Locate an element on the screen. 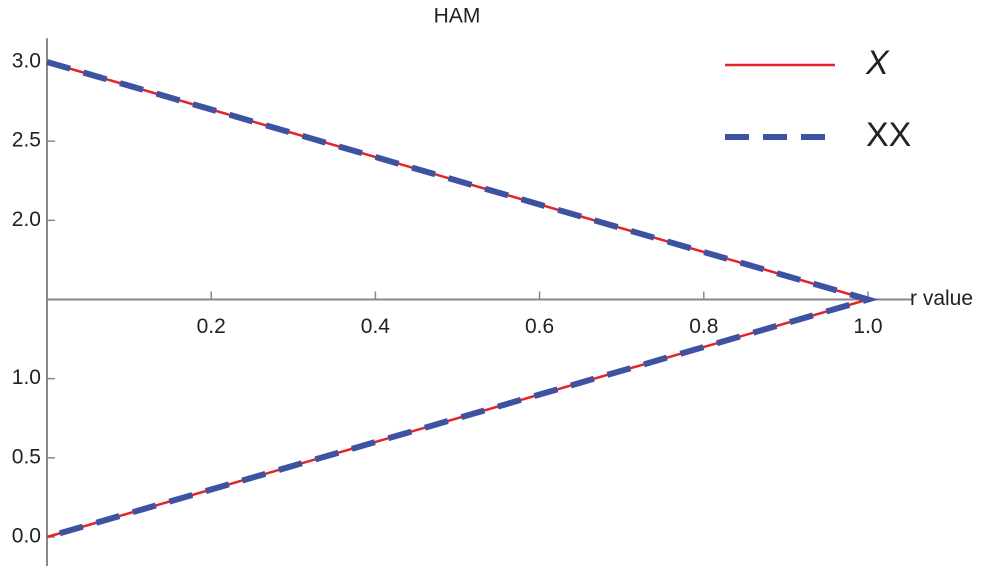  y-tick-label: 1.0 is located at coordinates (26, 377).